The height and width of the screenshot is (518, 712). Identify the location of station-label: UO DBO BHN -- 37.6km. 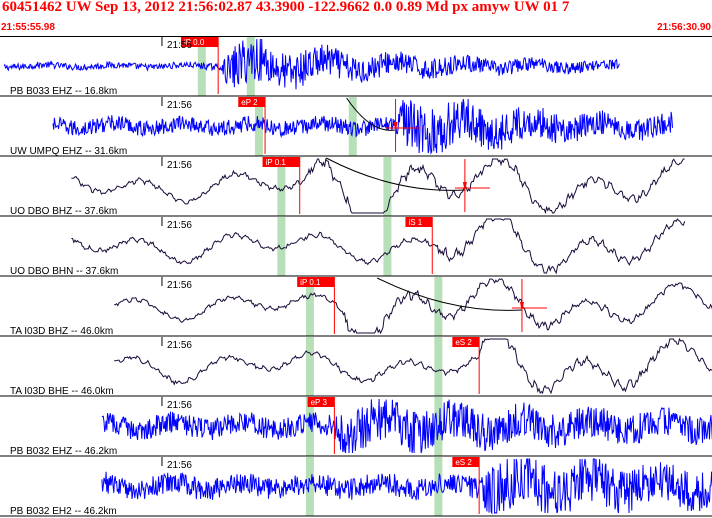
(64, 271).